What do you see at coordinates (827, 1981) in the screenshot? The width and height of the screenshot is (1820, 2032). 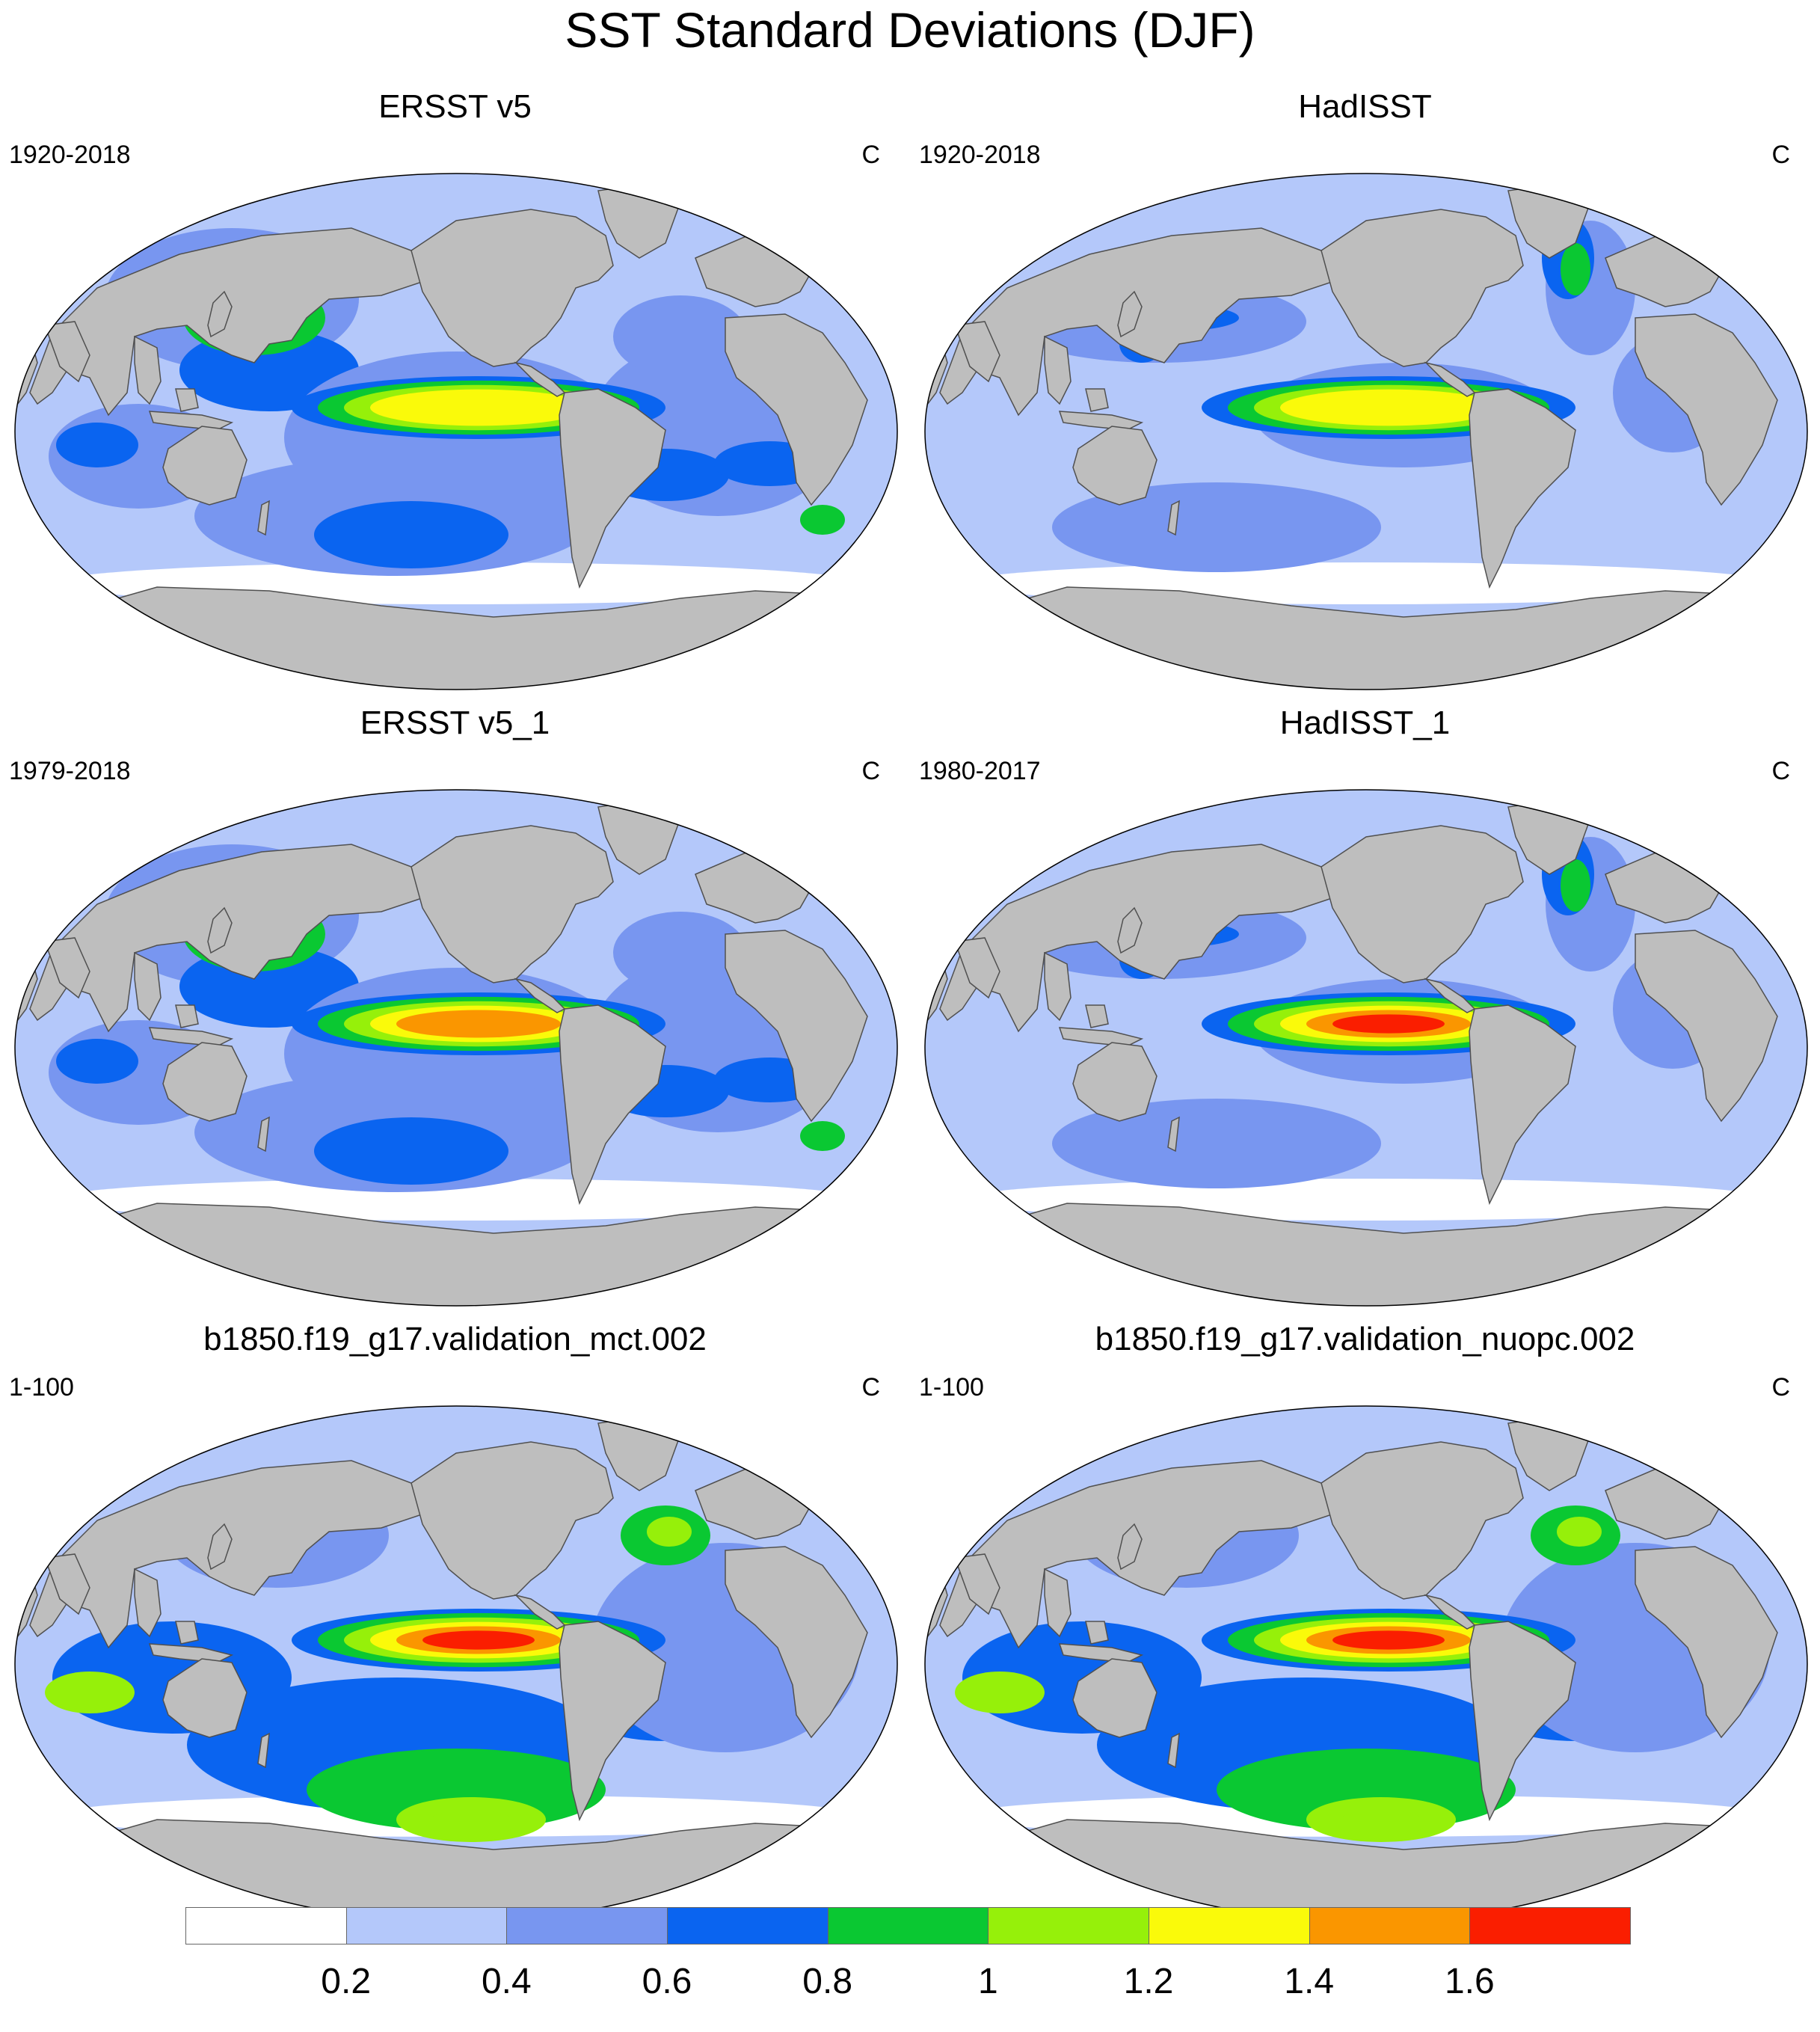 I see `colorbar-tick-label: 0.8` at bounding box center [827, 1981].